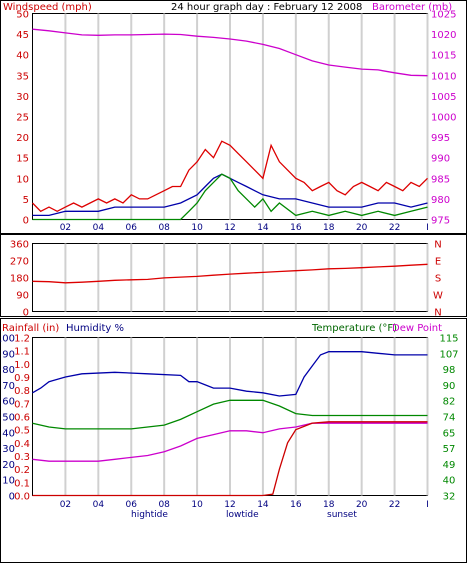  I want to click on rainfall-ticks: 0.0 0.1 0.2 0.3 0.4 0.5 0.6 0.7 0.8 0.9 1.0 1.1 1.2, so click(22, 418).